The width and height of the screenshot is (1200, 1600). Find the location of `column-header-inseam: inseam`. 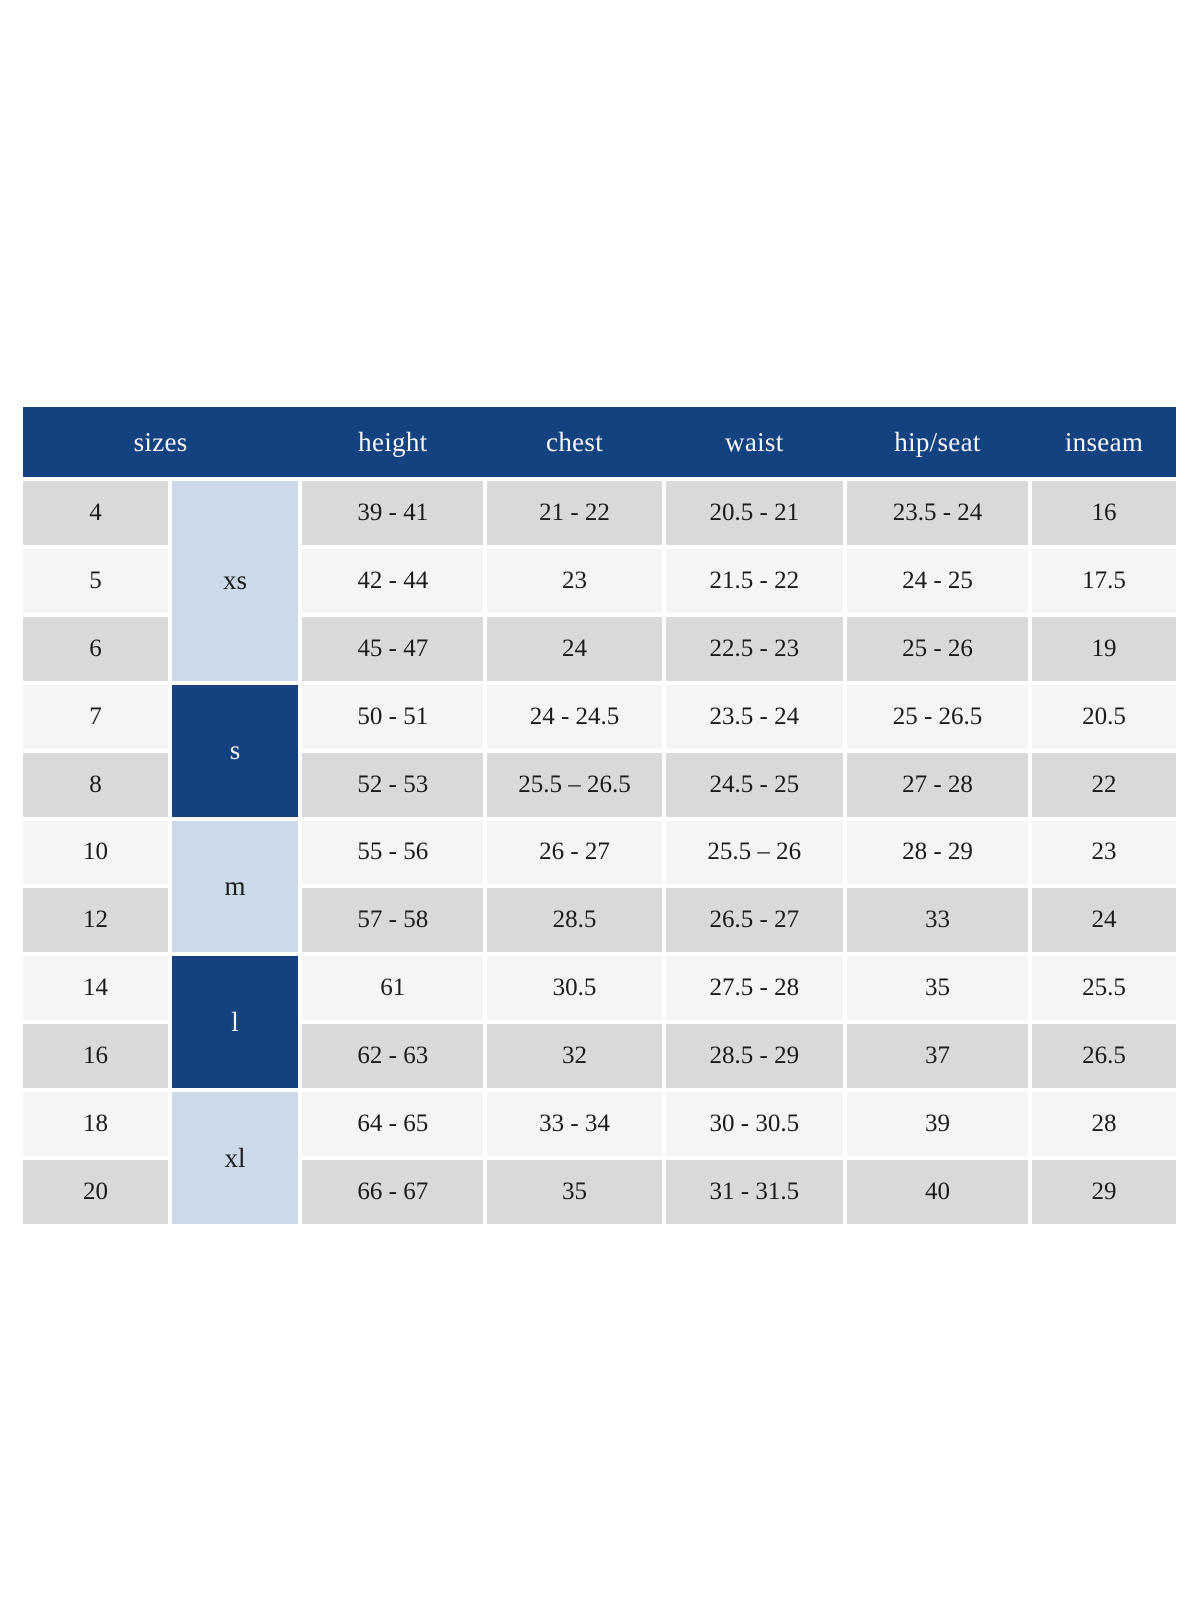

column-header-inseam: inseam is located at coordinates (1104, 441).